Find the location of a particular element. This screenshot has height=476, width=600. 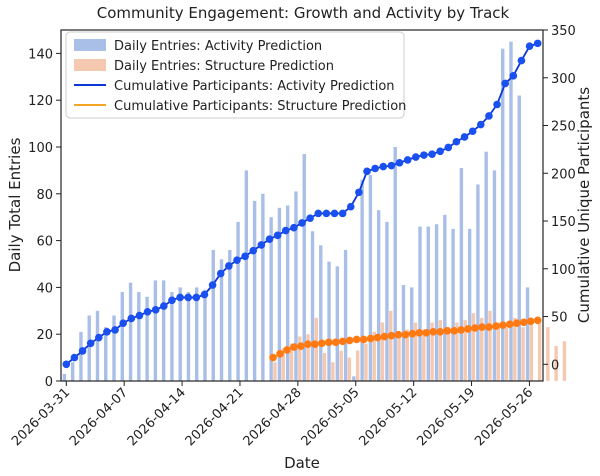

y-left-tick-label: 100 is located at coordinates (40, 148).